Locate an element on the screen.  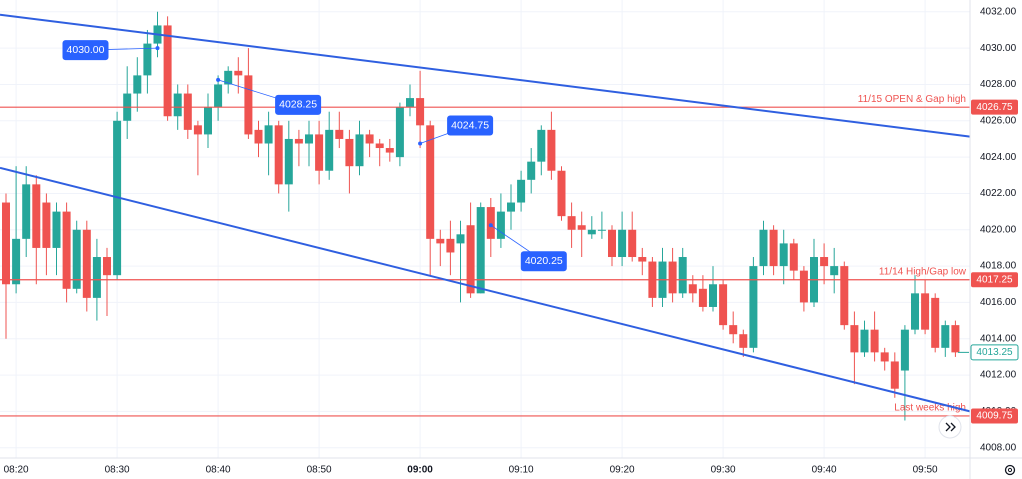
level-text: 11/14 High/Gap low is located at coordinates (923, 271).